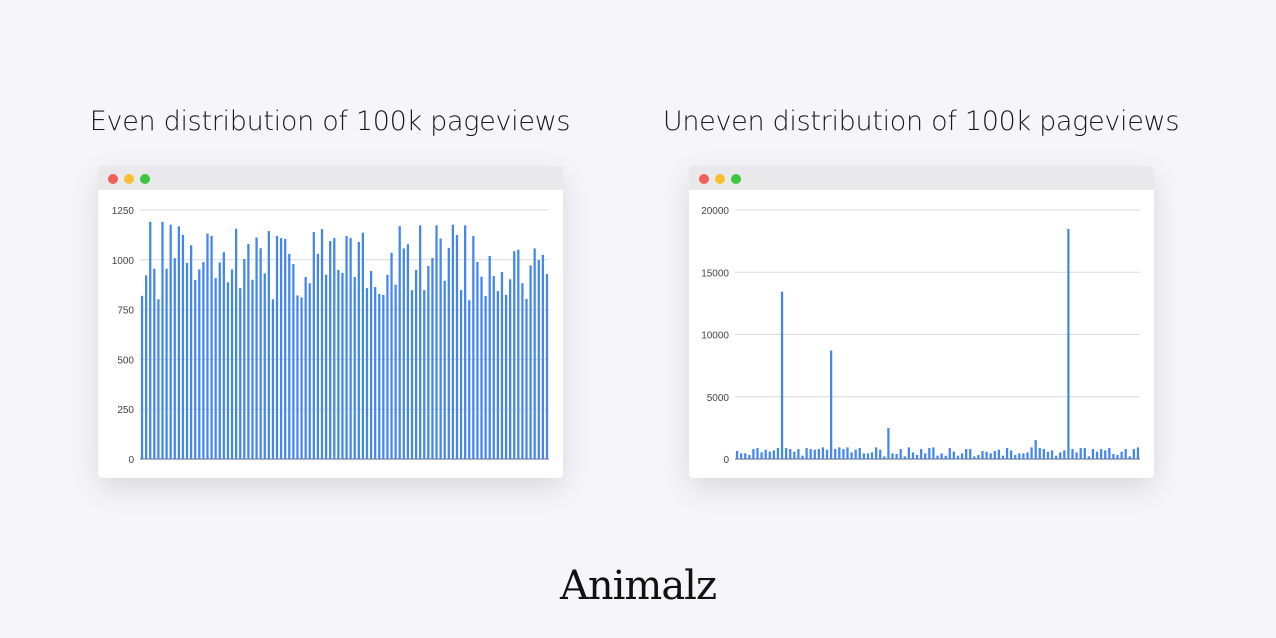 The image size is (1276, 638). I want to click on y-tick-label: 15000, so click(715, 273).